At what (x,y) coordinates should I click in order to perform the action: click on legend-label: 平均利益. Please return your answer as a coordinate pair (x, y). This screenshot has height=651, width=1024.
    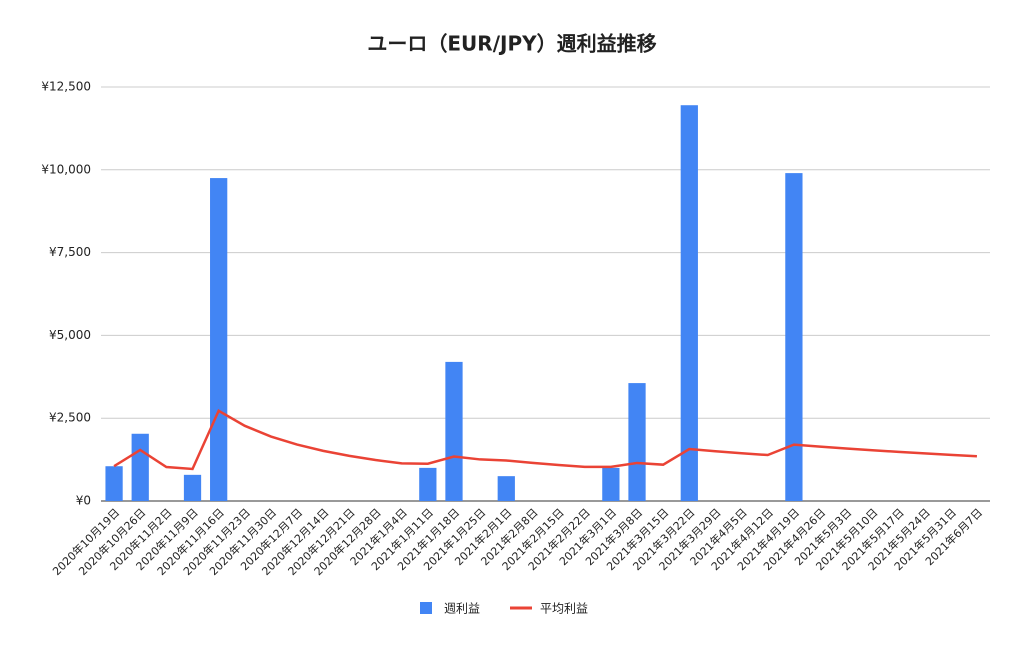
    Looking at the image, I should click on (564, 609).